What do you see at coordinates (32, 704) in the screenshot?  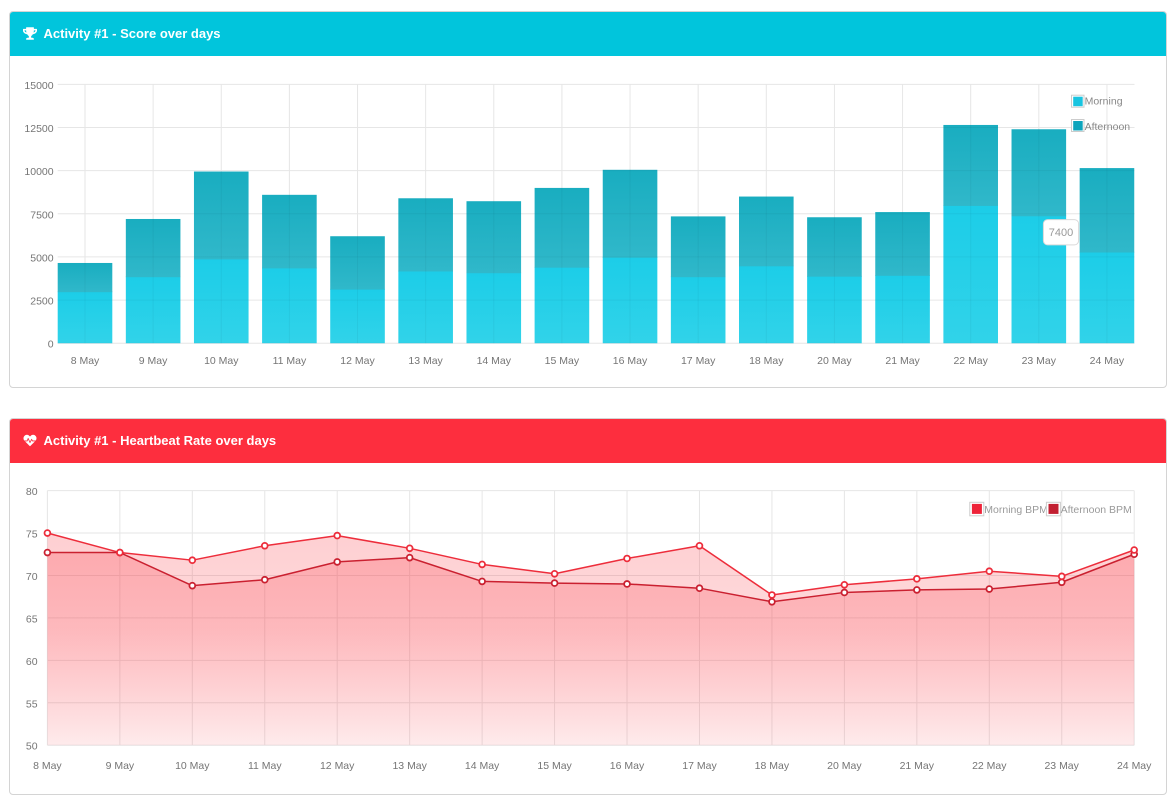 I see `svg-text: 55` at bounding box center [32, 704].